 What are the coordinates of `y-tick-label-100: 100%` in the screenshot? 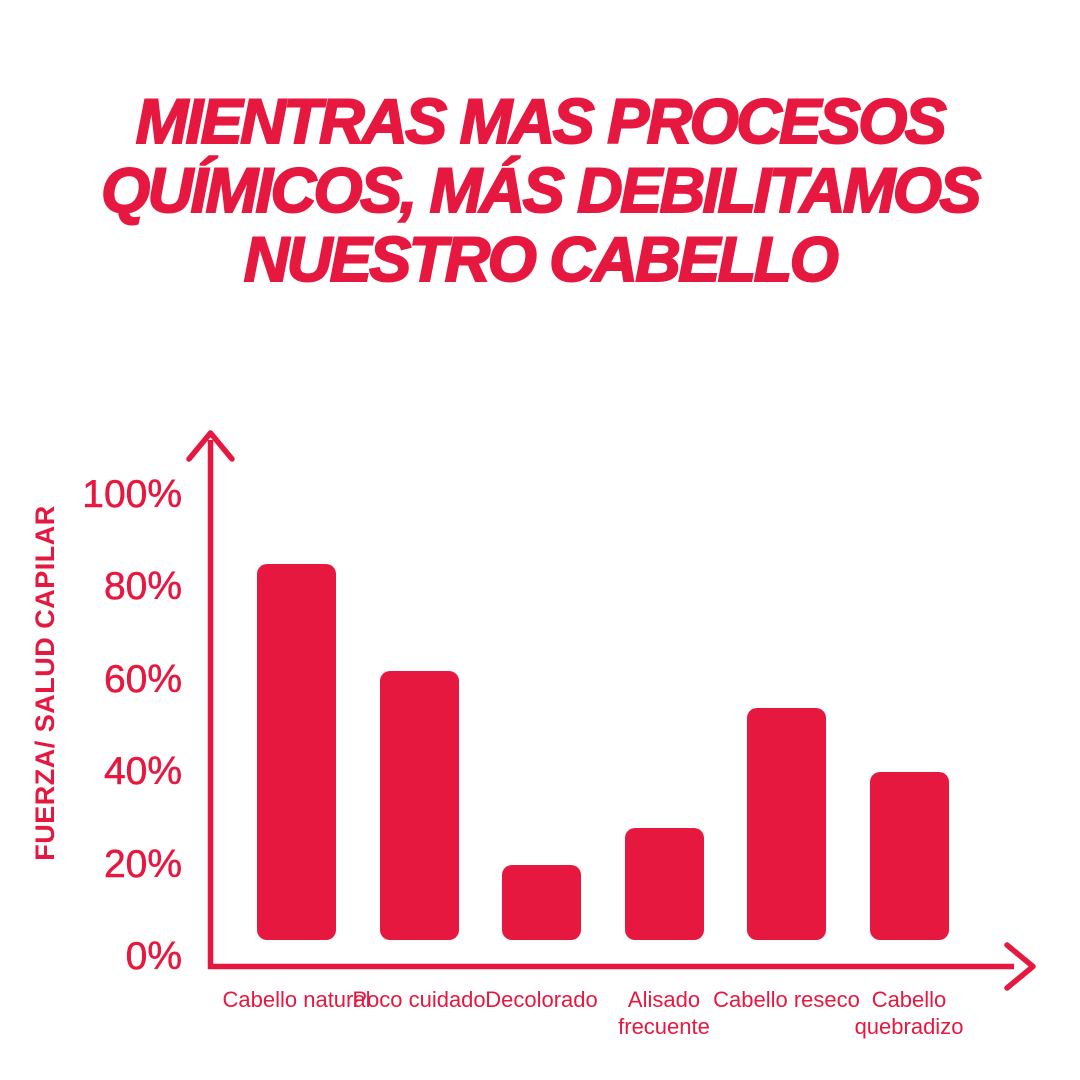 It's located at (132, 495).